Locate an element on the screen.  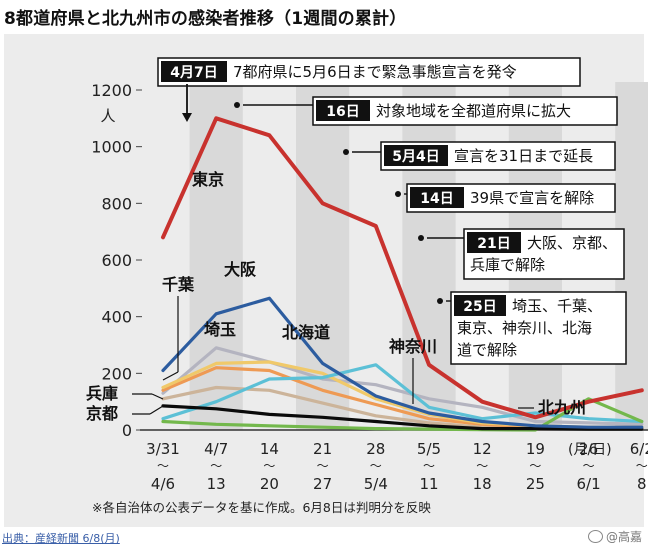
x-tick-label-start: 12 is located at coordinates (482, 449).